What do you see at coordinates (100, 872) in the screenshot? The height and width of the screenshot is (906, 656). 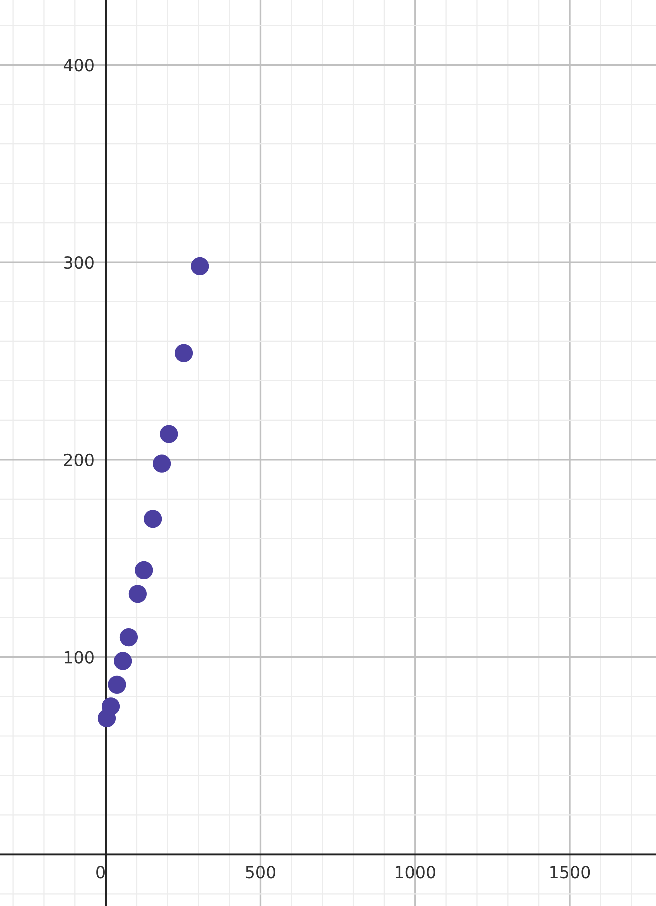 I see `x-tick-label: 0` at bounding box center [100, 872].